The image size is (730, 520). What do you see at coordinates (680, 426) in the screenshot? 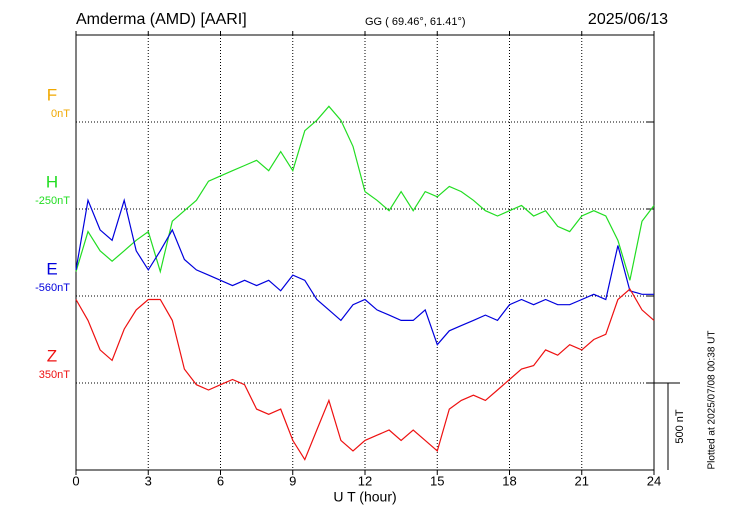
I see `scale-bar-label: 500 nT` at bounding box center [680, 426].